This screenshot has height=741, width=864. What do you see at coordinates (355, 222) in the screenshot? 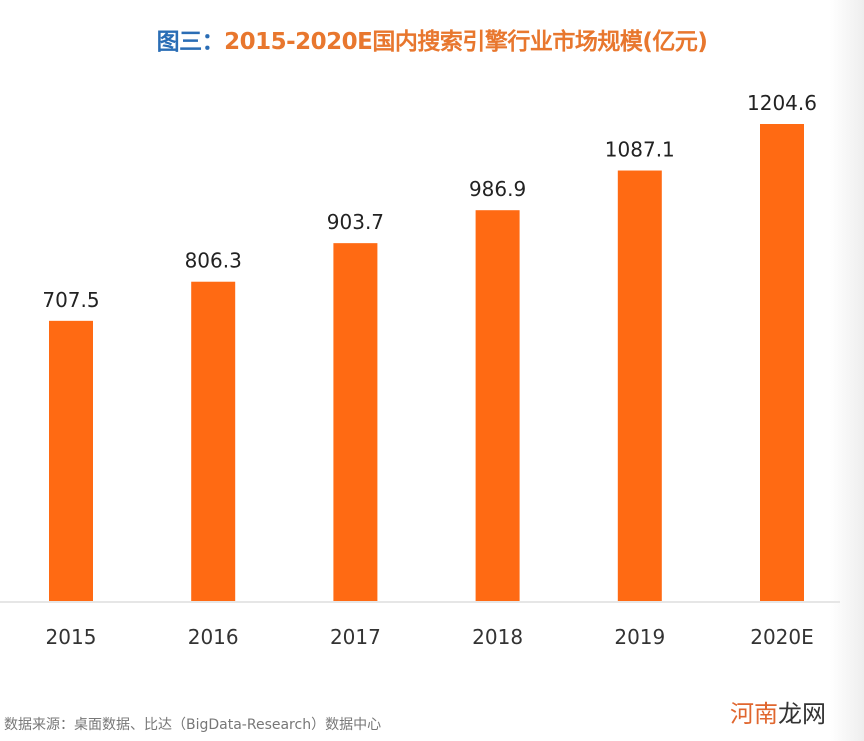
I see `data-label: 903.7` at bounding box center [355, 222].